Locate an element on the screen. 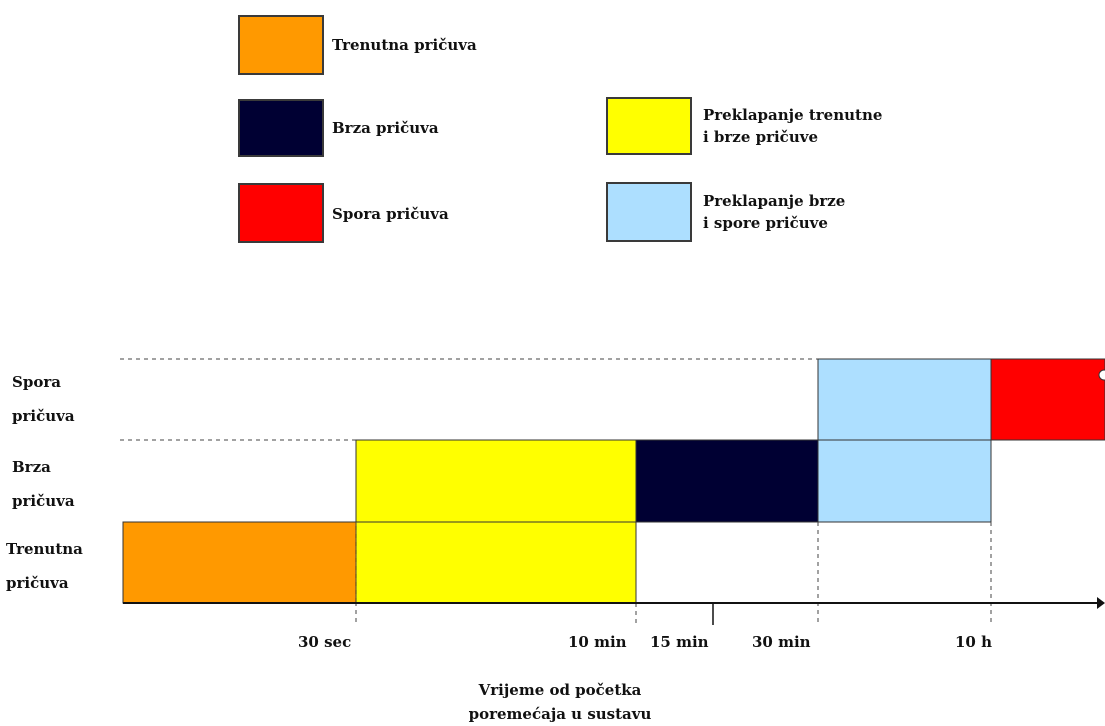 The height and width of the screenshot is (726, 1105). row-label-brza: Brza pričuva is located at coordinates (43, 484).